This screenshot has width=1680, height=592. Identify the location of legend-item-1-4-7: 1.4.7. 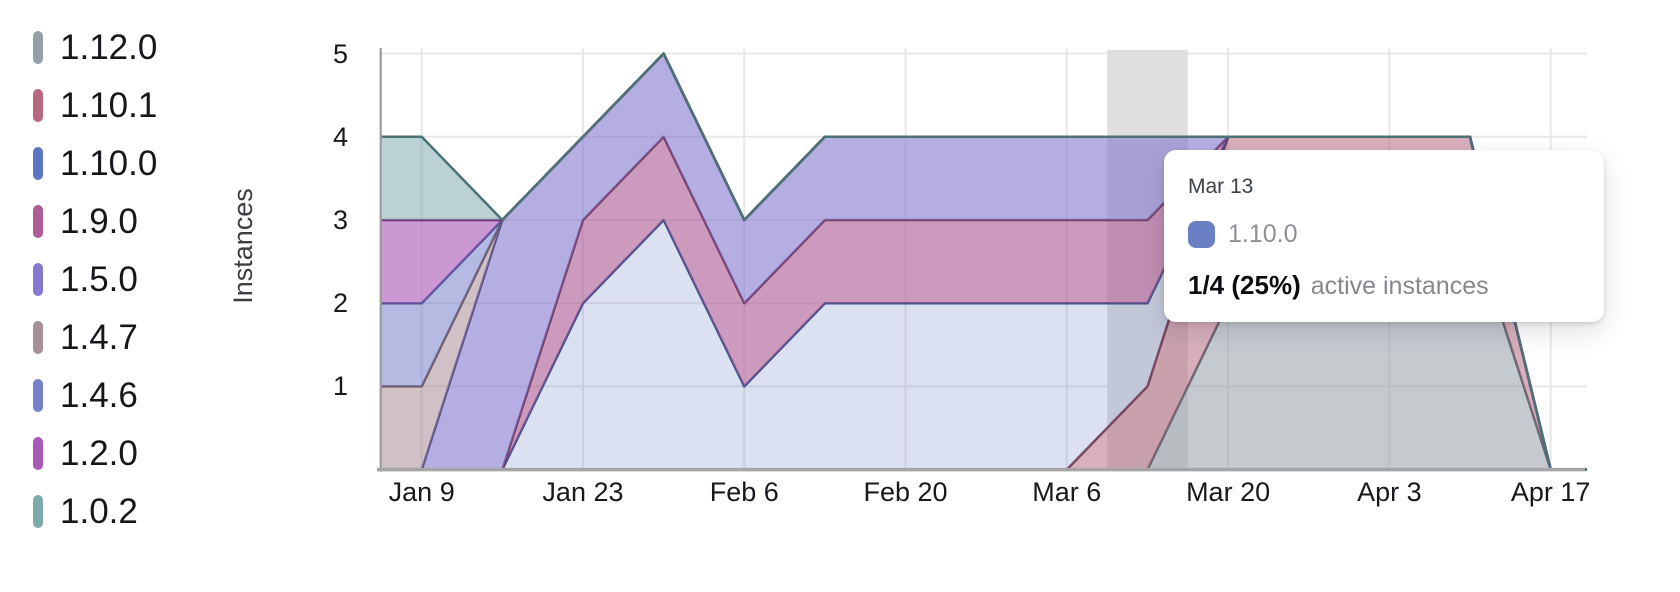
(85, 337).